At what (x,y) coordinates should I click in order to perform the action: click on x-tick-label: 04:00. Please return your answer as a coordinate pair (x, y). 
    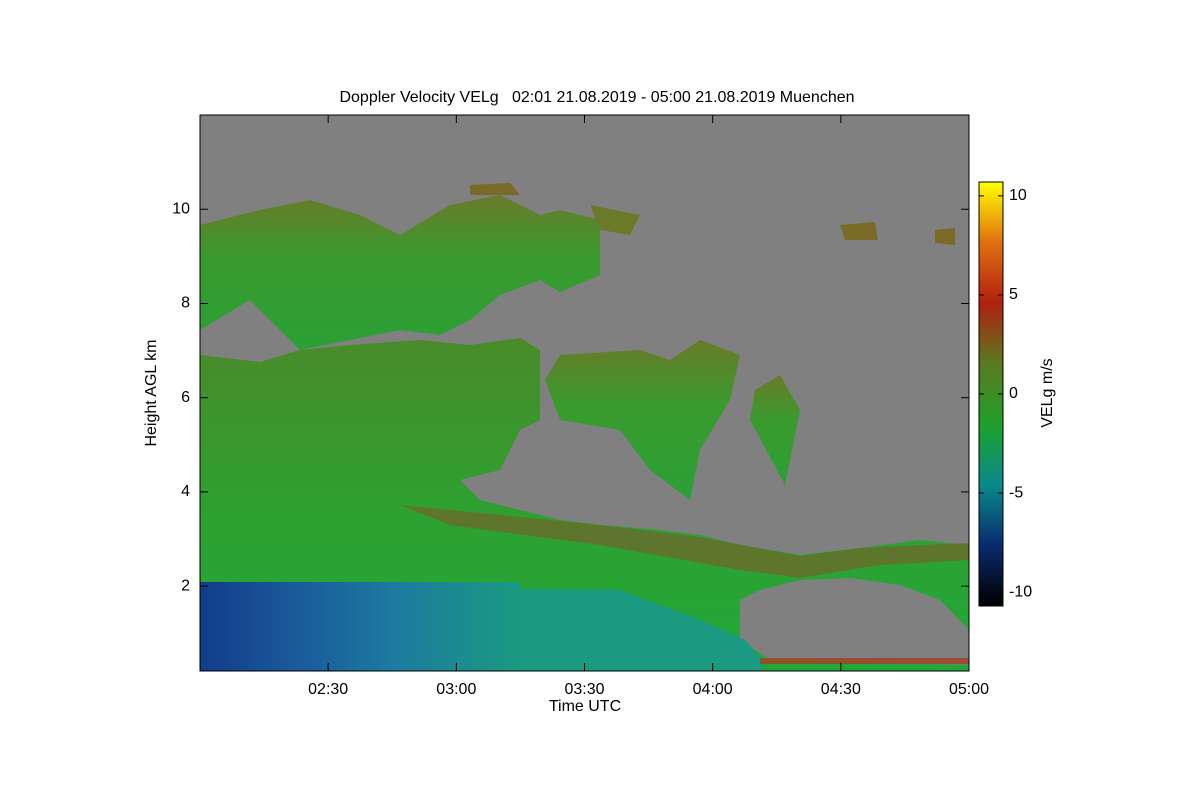
    Looking at the image, I should click on (713, 689).